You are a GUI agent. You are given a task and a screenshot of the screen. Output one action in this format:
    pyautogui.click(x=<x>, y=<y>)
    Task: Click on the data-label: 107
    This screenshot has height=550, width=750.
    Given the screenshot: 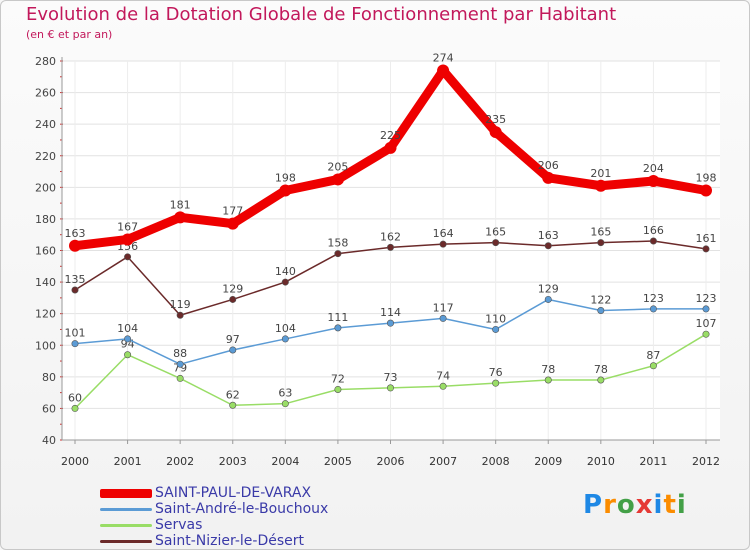 What is the action you would take?
    pyautogui.click(x=706, y=323)
    